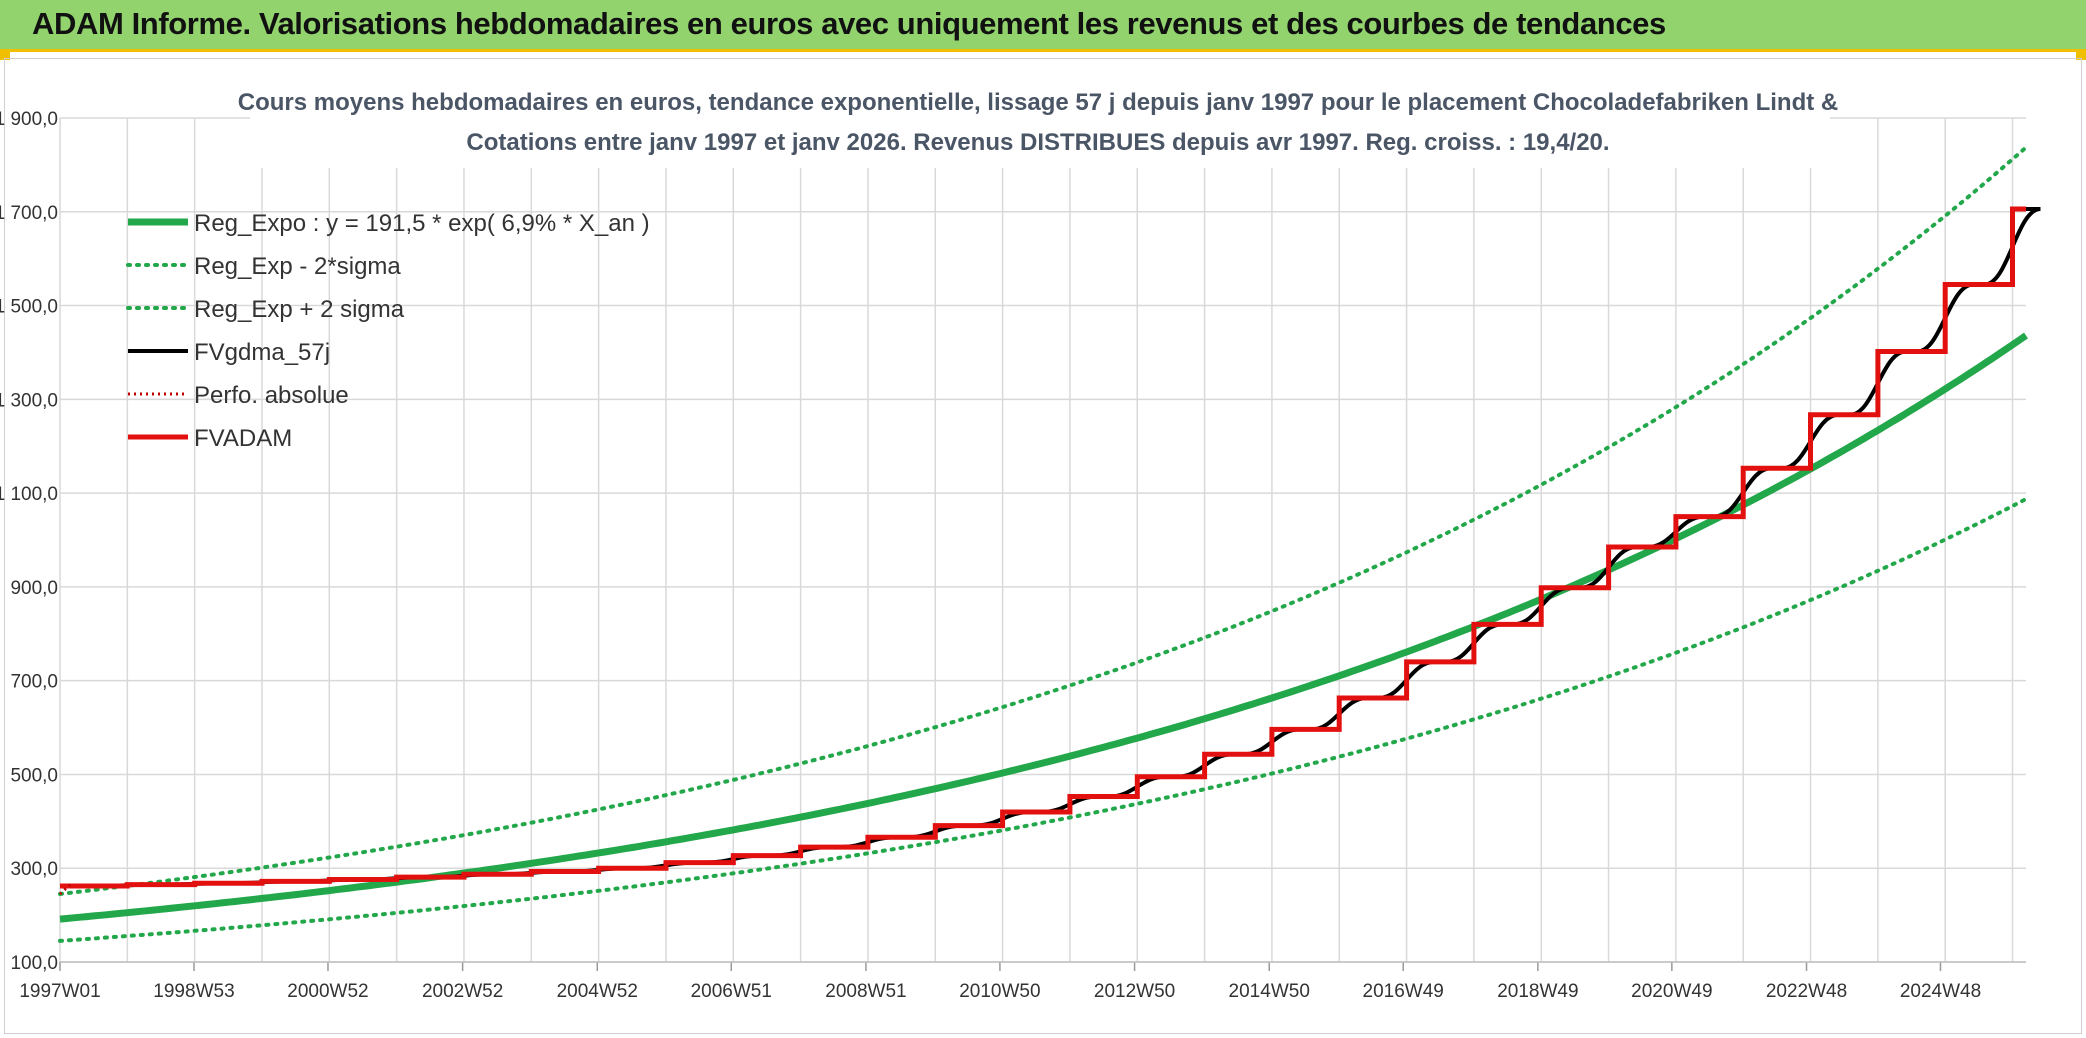 The height and width of the screenshot is (1038, 2086). What do you see at coordinates (299, 309) in the screenshot?
I see `legend-label: Reg_Exp + 2 sigma` at bounding box center [299, 309].